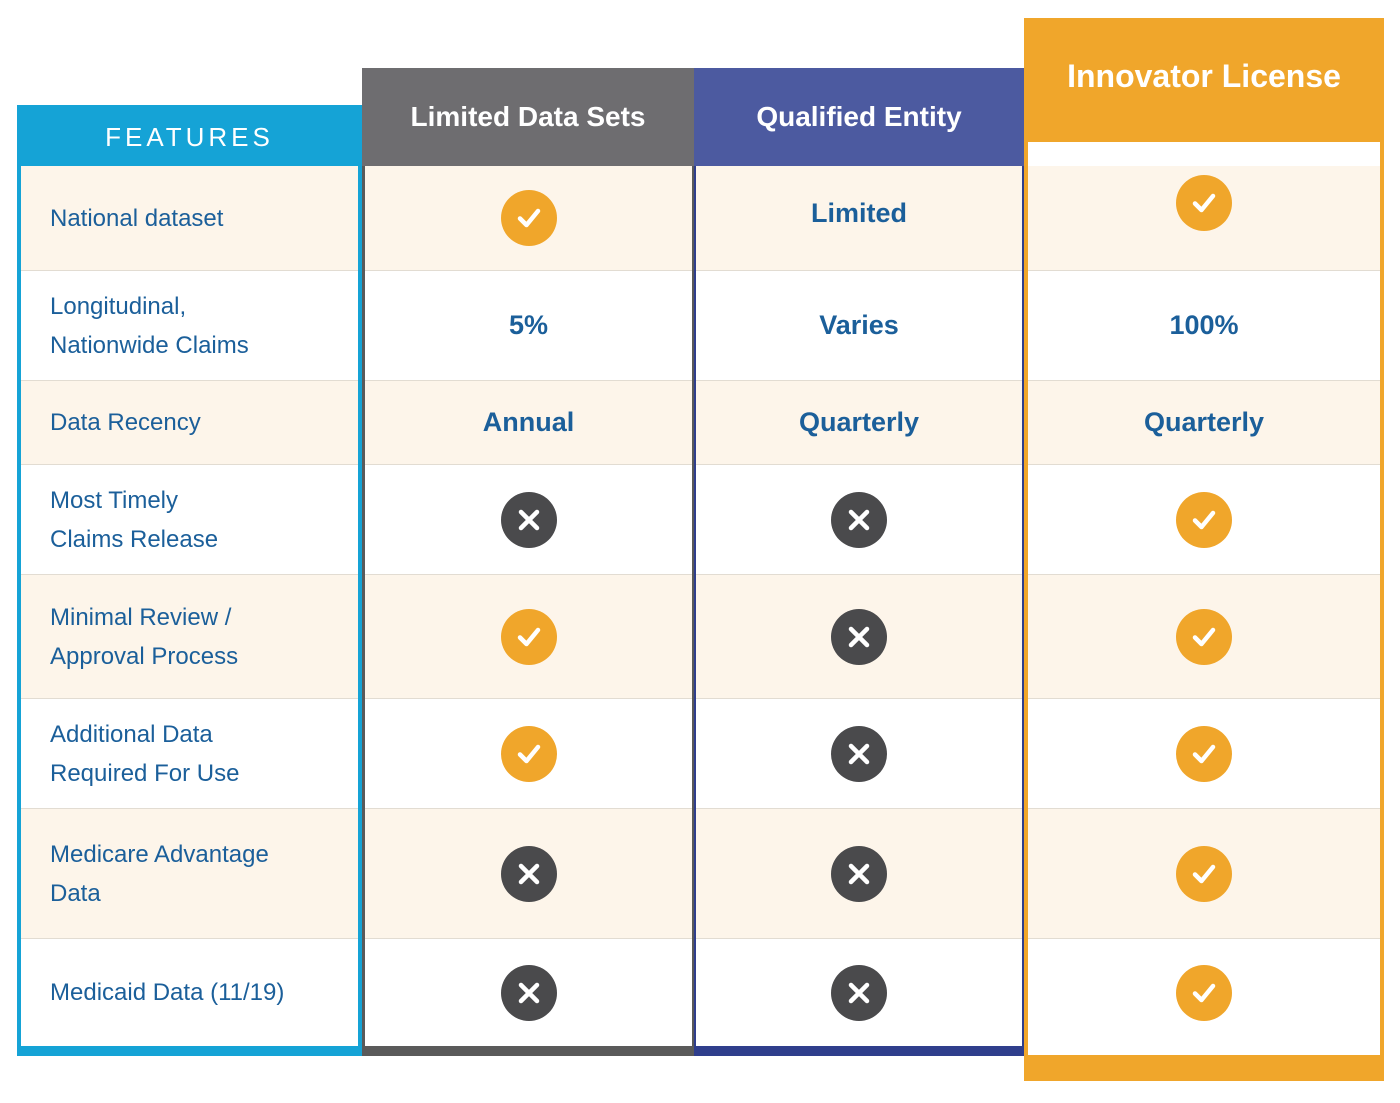 This screenshot has height=1103, width=1400. I want to click on table-cell: Annual, so click(528, 422).